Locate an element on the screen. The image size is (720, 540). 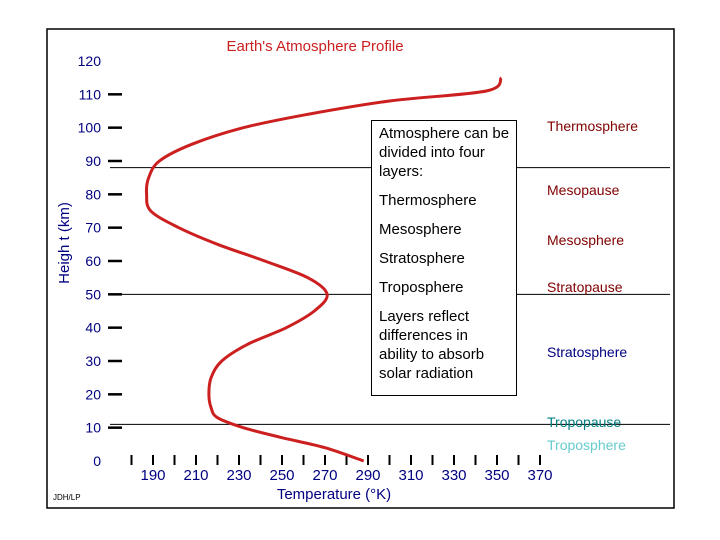
x-axis: 190 210 230 250 270 290 310 330 350 370 is located at coordinates (341, 469).